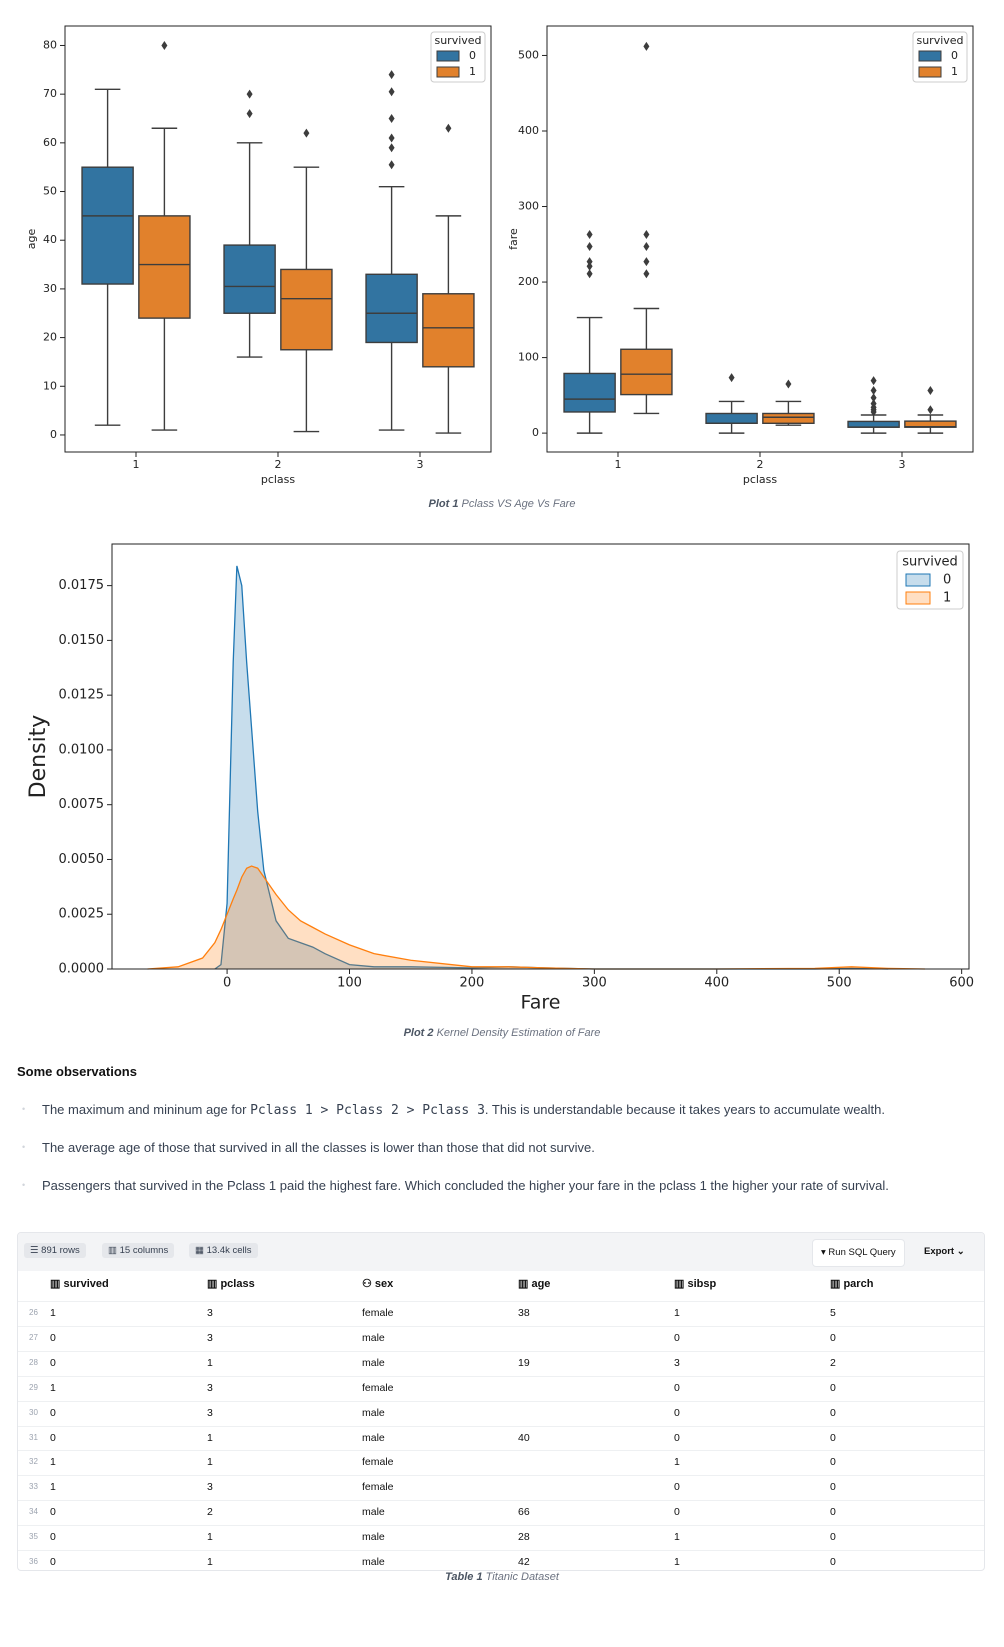 The width and height of the screenshot is (1004, 1647). I want to click on y-tick-label: 60, so click(50, 142).